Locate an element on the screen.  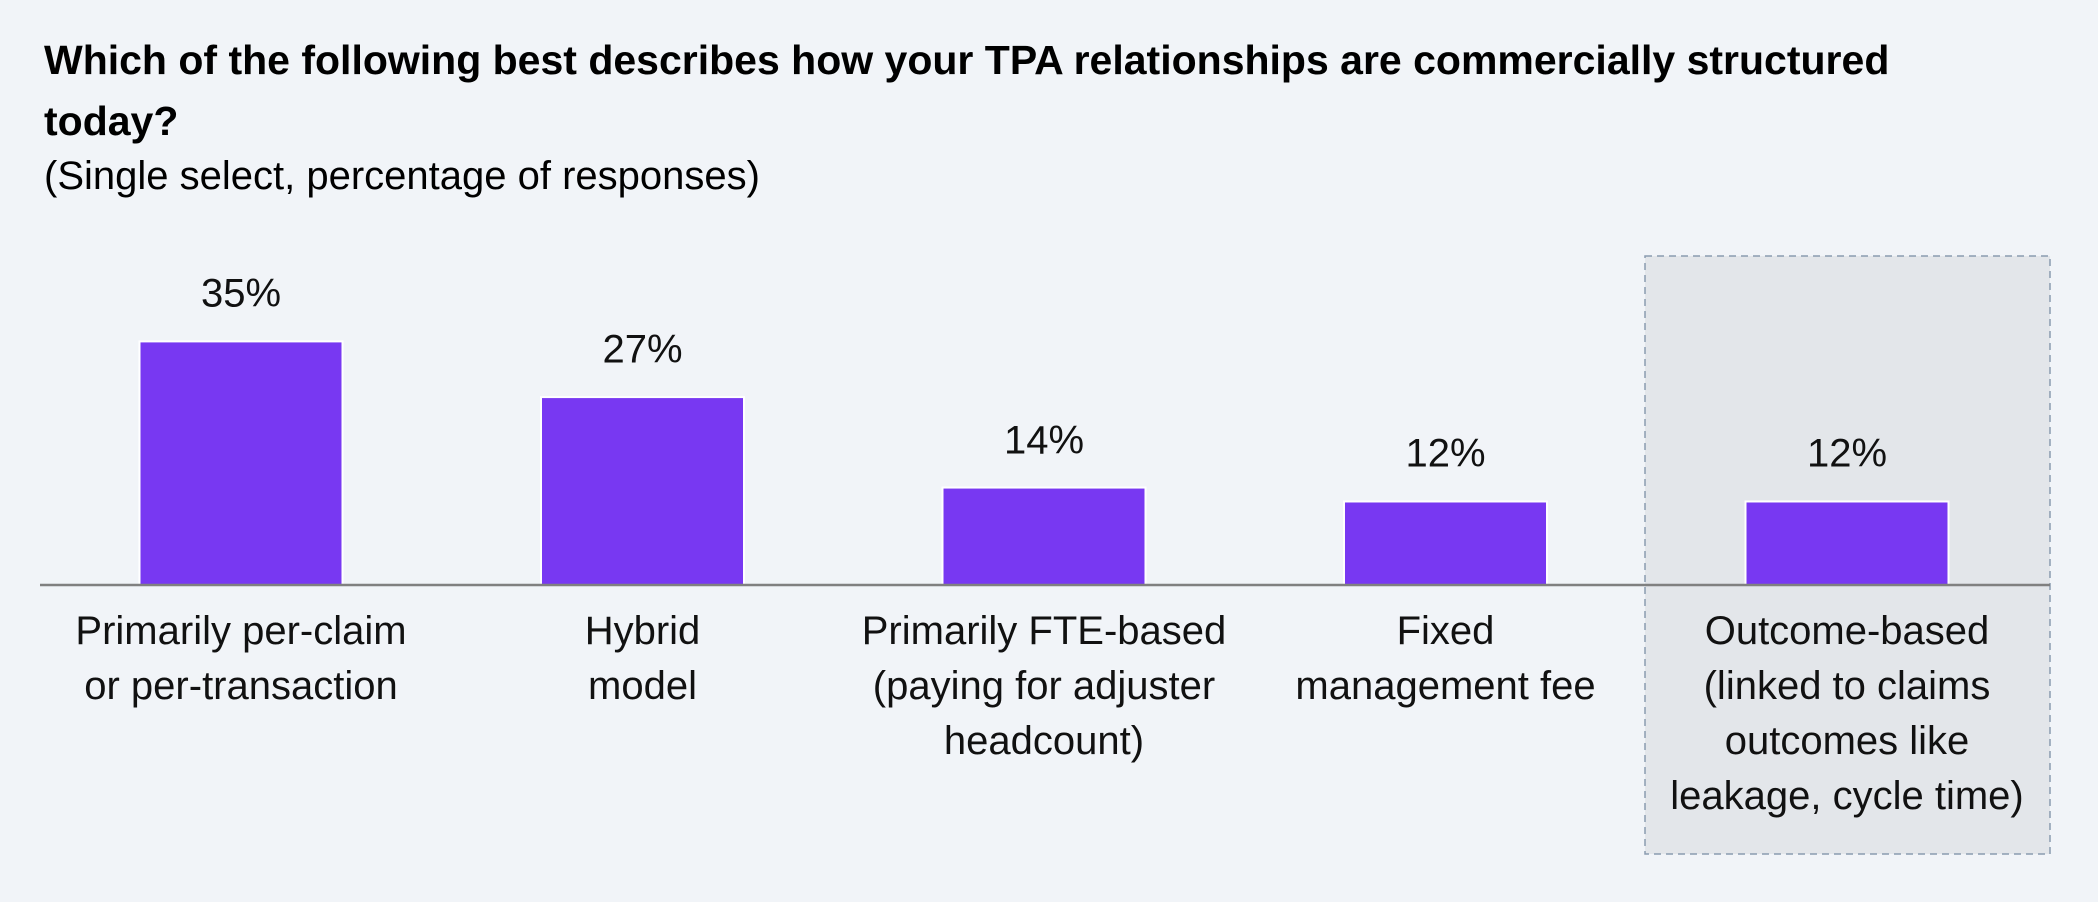
value-label: 27% is located at coordinates (642, 349).